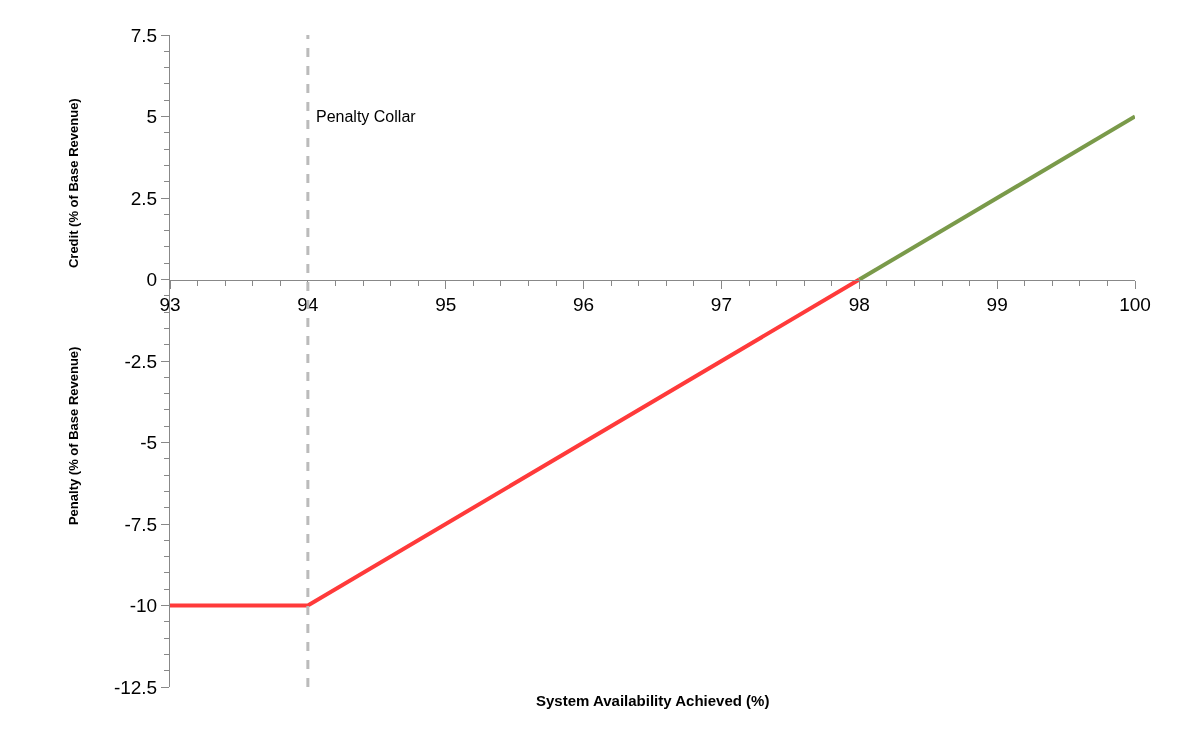 The height and width of the screenshot is (747, 1185). What do you see at coordinates (859, 305) in the screenshot?
I see `x-tick-label: 98` at bounding box center [859, 305].